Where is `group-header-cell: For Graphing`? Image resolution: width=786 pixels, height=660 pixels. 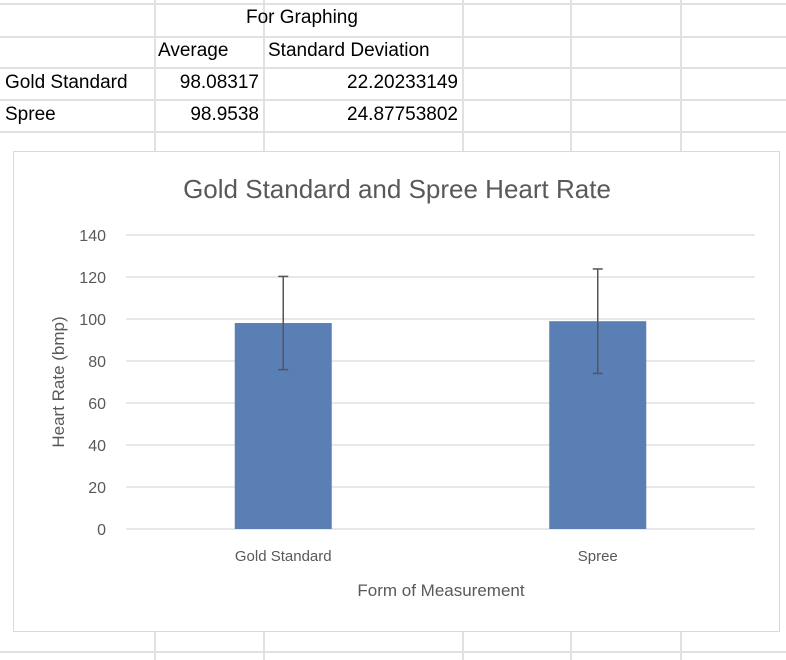 group-header-cell: For Graphing is located at coordinates (302, 17).